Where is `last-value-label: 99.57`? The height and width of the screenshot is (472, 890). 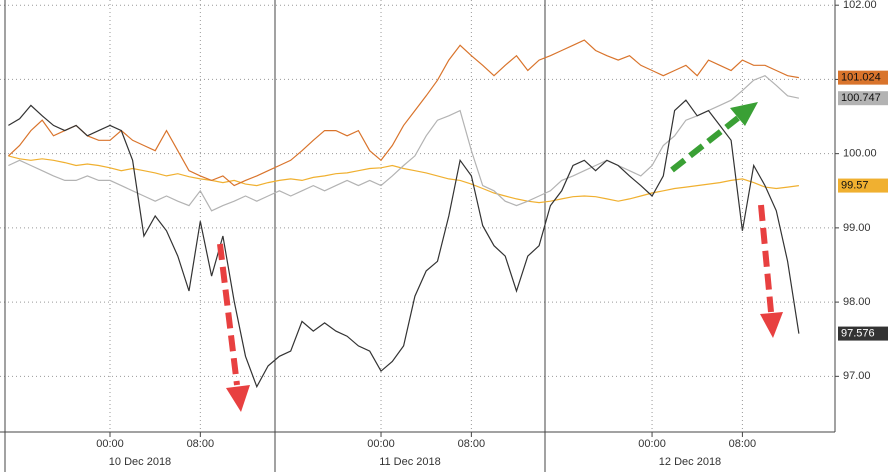 last-value-label: 99.57 is located at coordinates (855, 185).